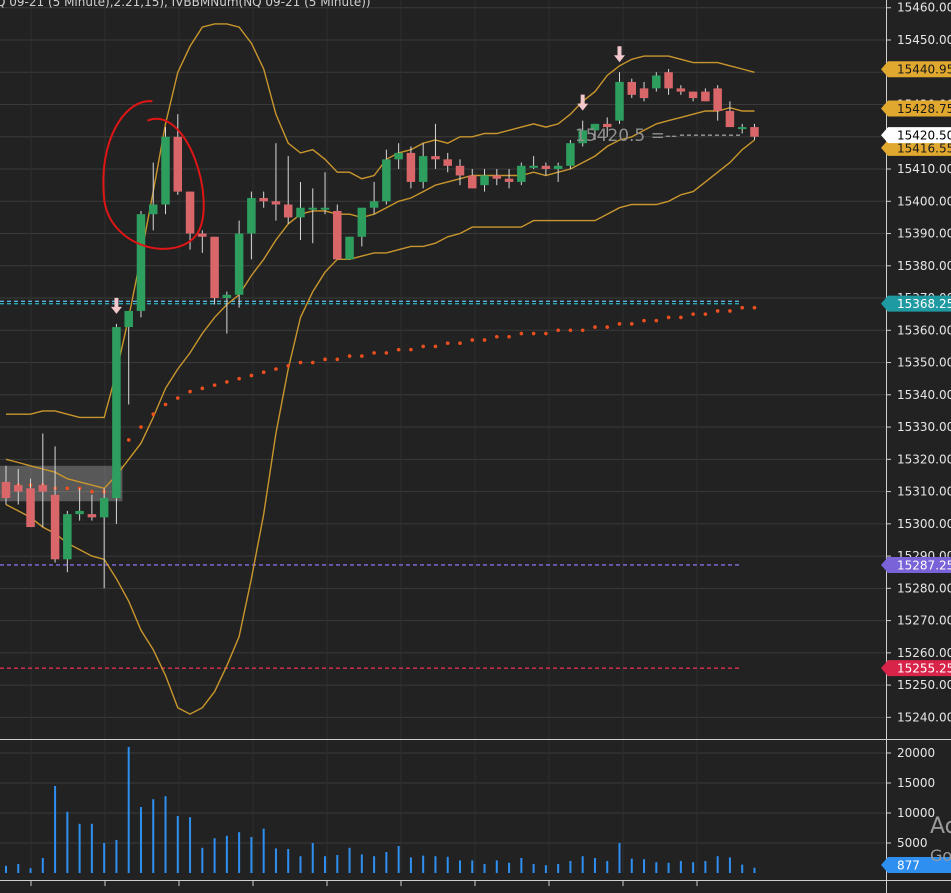 The height and width of the screenshot is (893, 951). I want to click on price-tick-label: 15240.00, so click(924, 717).